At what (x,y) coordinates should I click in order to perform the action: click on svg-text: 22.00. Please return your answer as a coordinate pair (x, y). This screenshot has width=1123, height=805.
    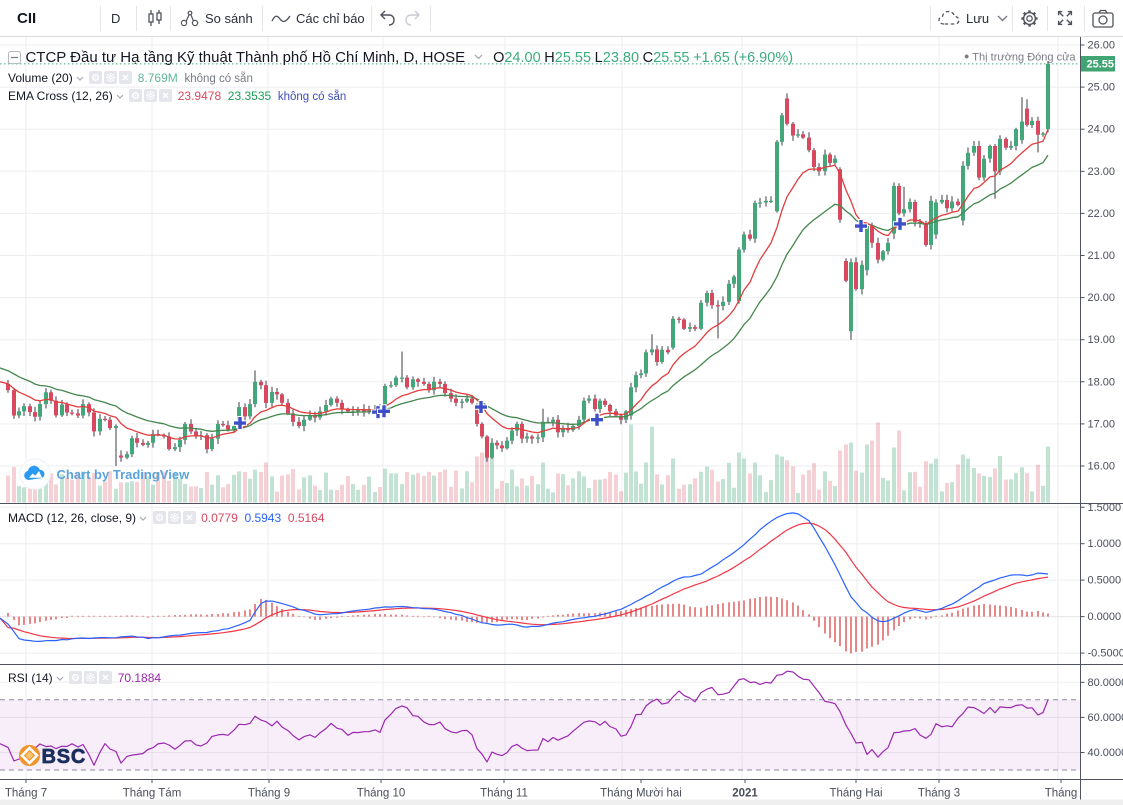
    Looking at the image, I should click on (1102, 214).